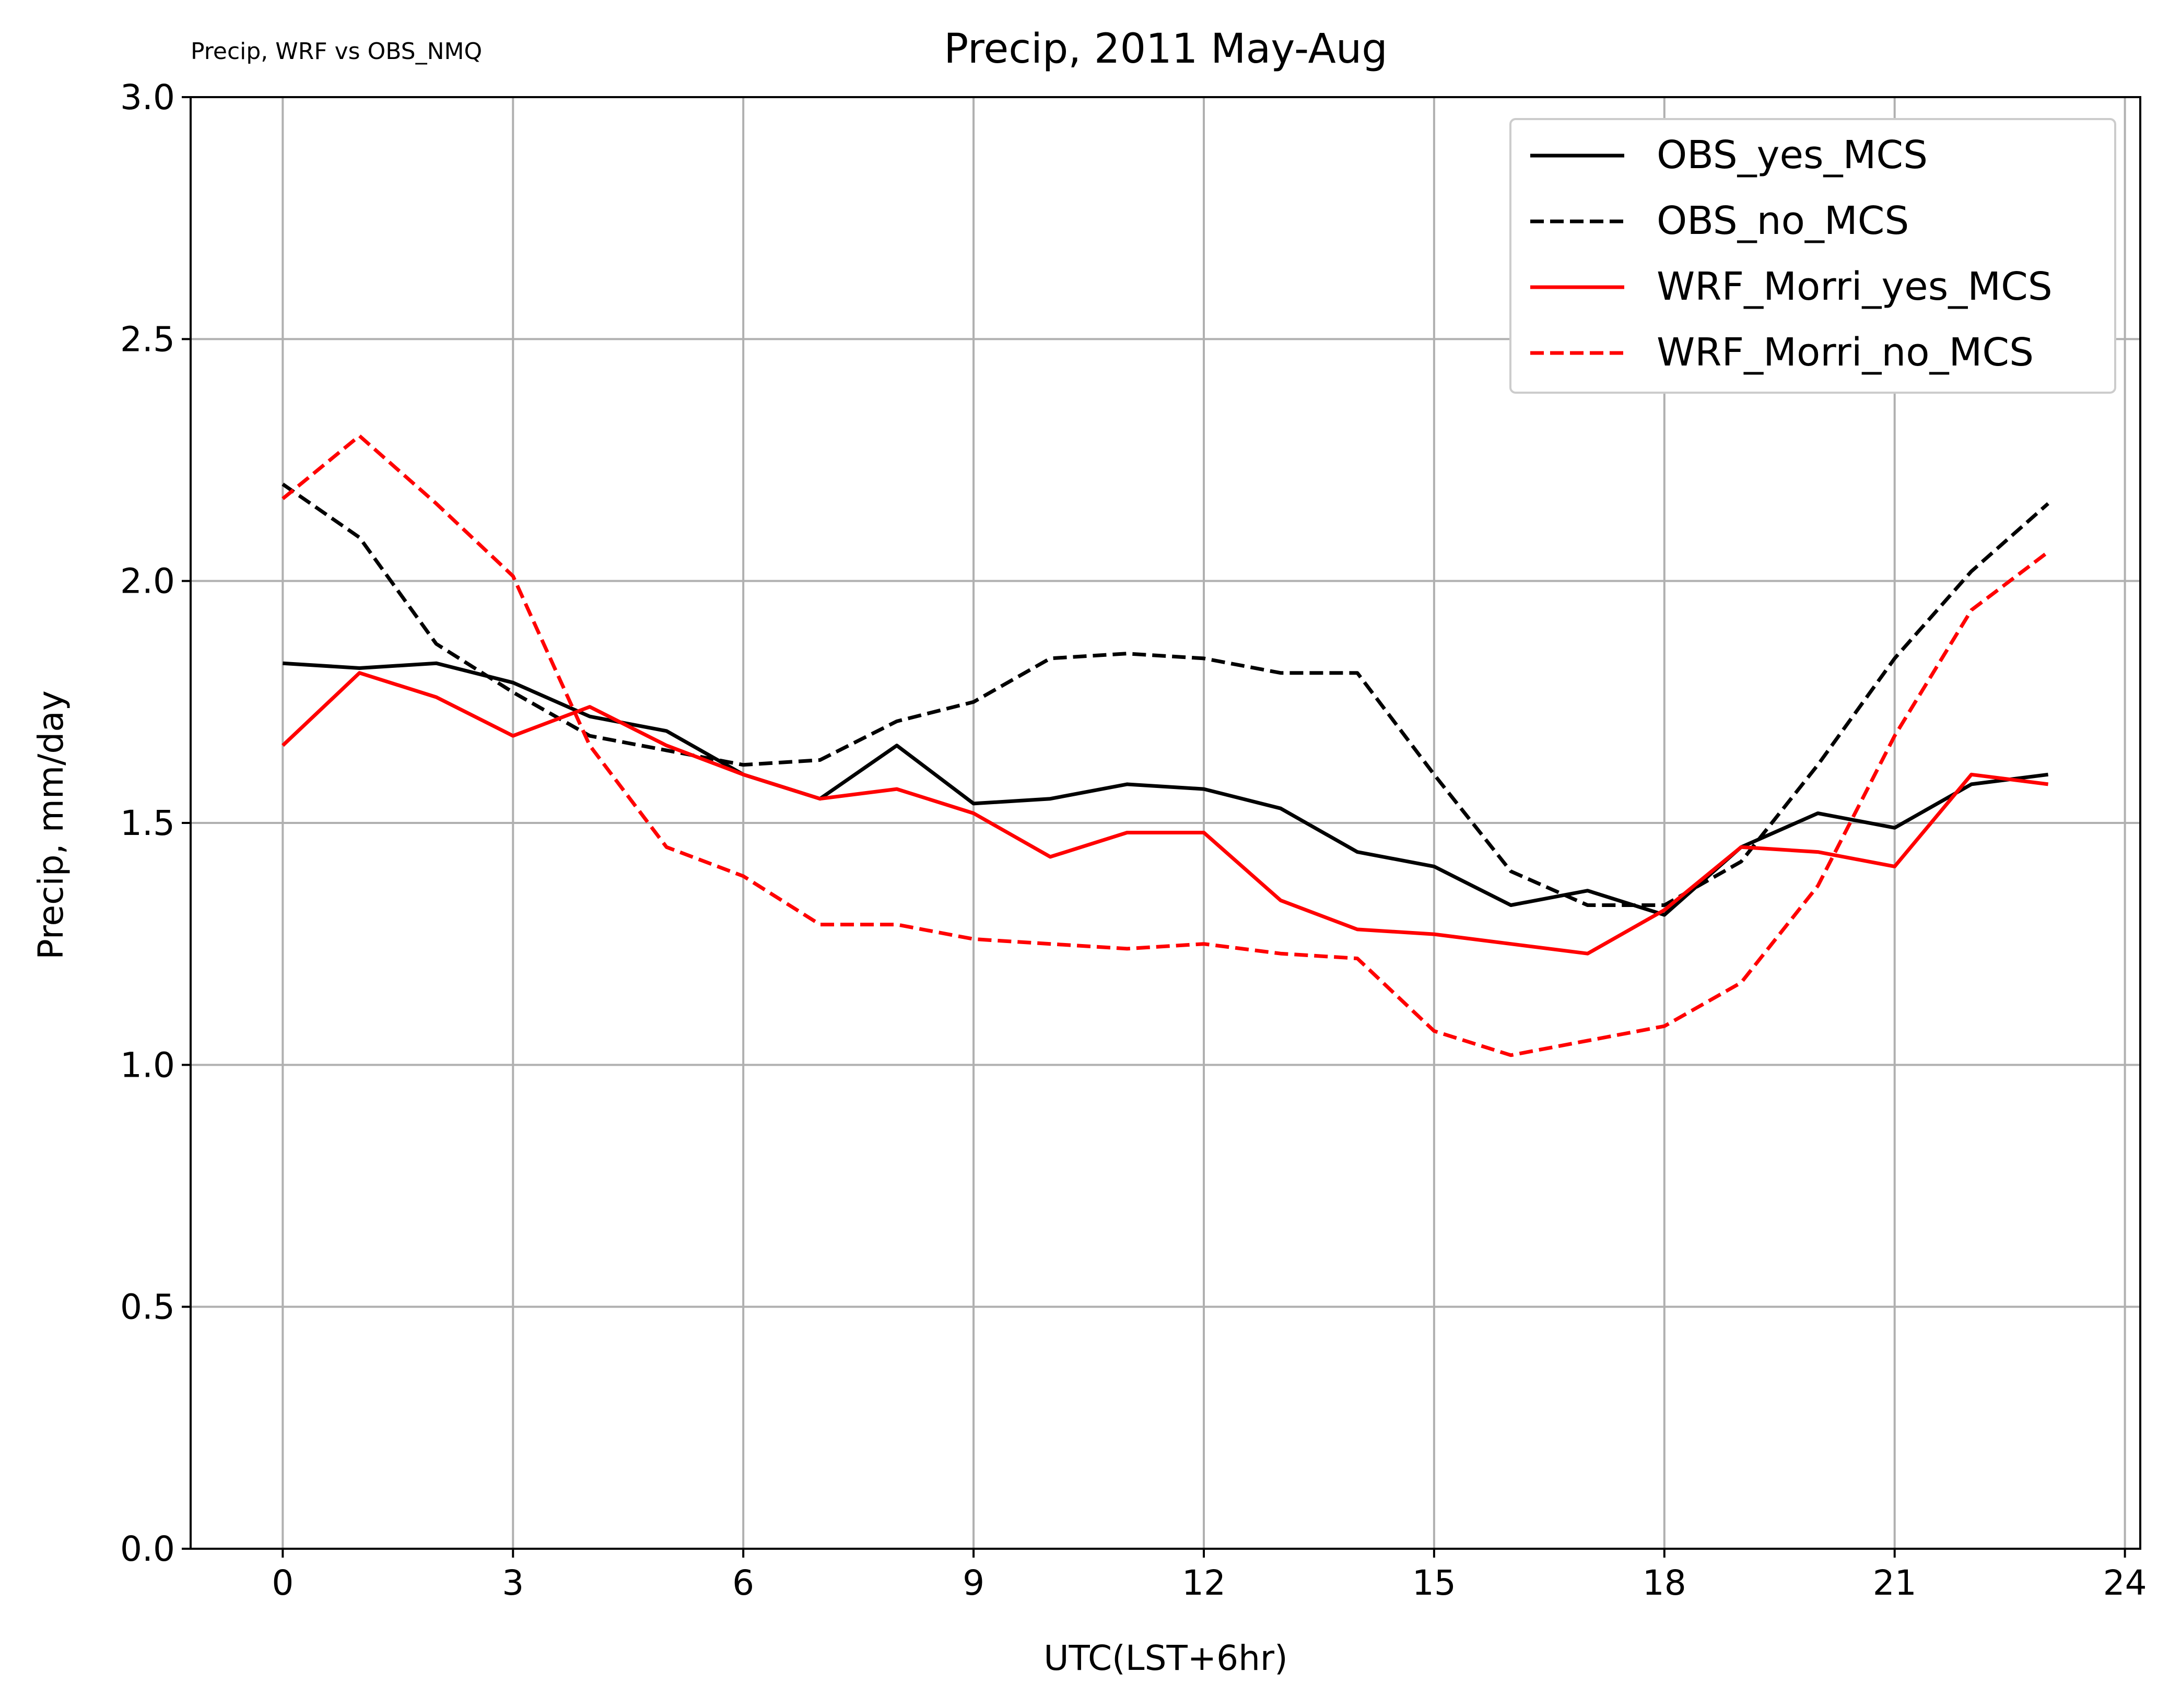 The width and height of the screenshot is (2181, 1708). Describe the element at coordinates (51, 825) in the screenshot. I see `y-axis-label: Precip, mm/day` at that location.